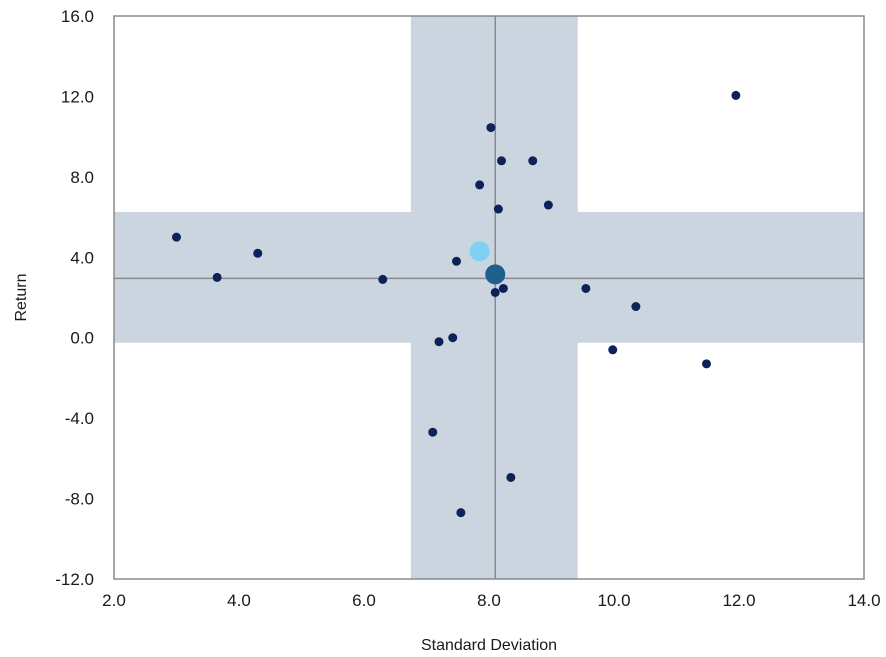 This screenshot has height=657, width=886. I want to click on x-tick-label: 14.0, so click(863, 600).